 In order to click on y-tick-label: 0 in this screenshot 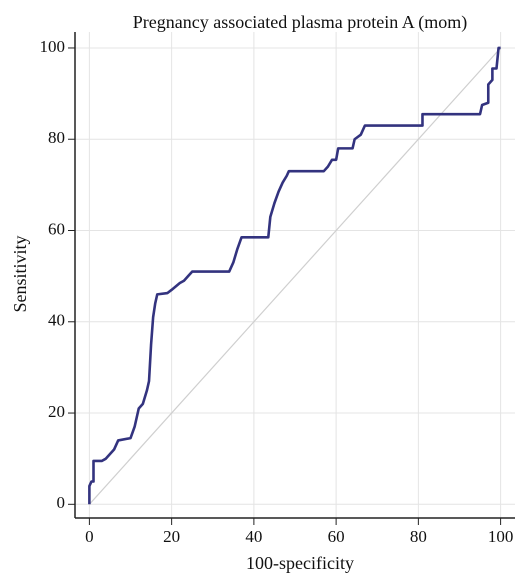, I will do `click(61, 502)`.